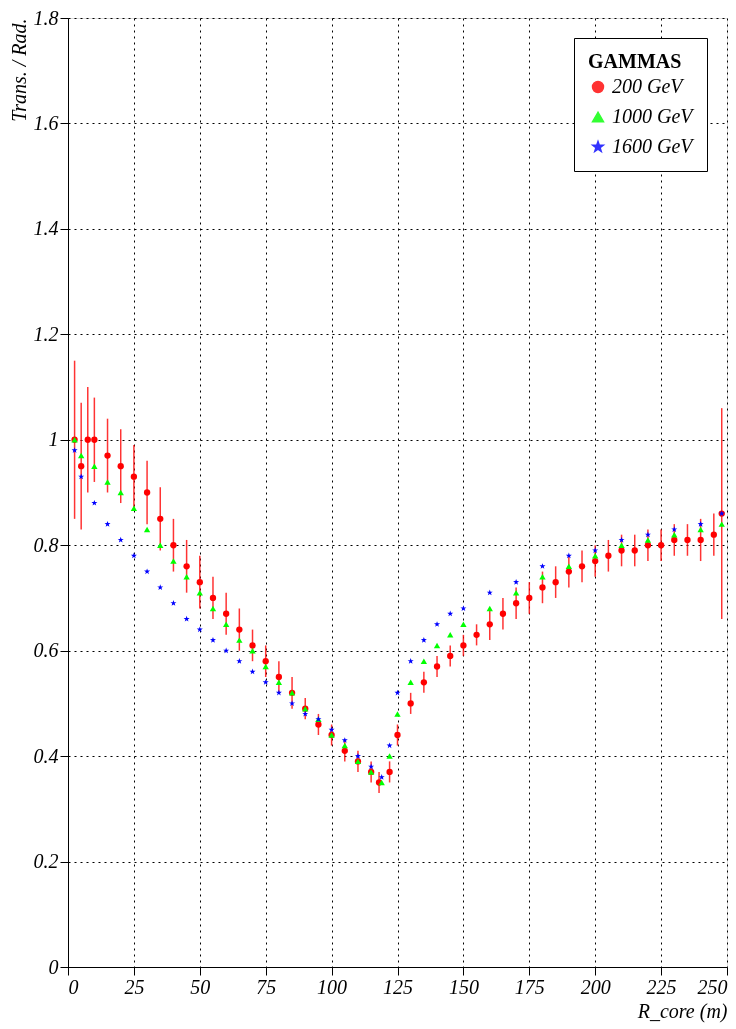  What do you see at coordinates (661, 986) in the screenshot?
I see `x-tick-label: 225` at bounding box center [661, 986].